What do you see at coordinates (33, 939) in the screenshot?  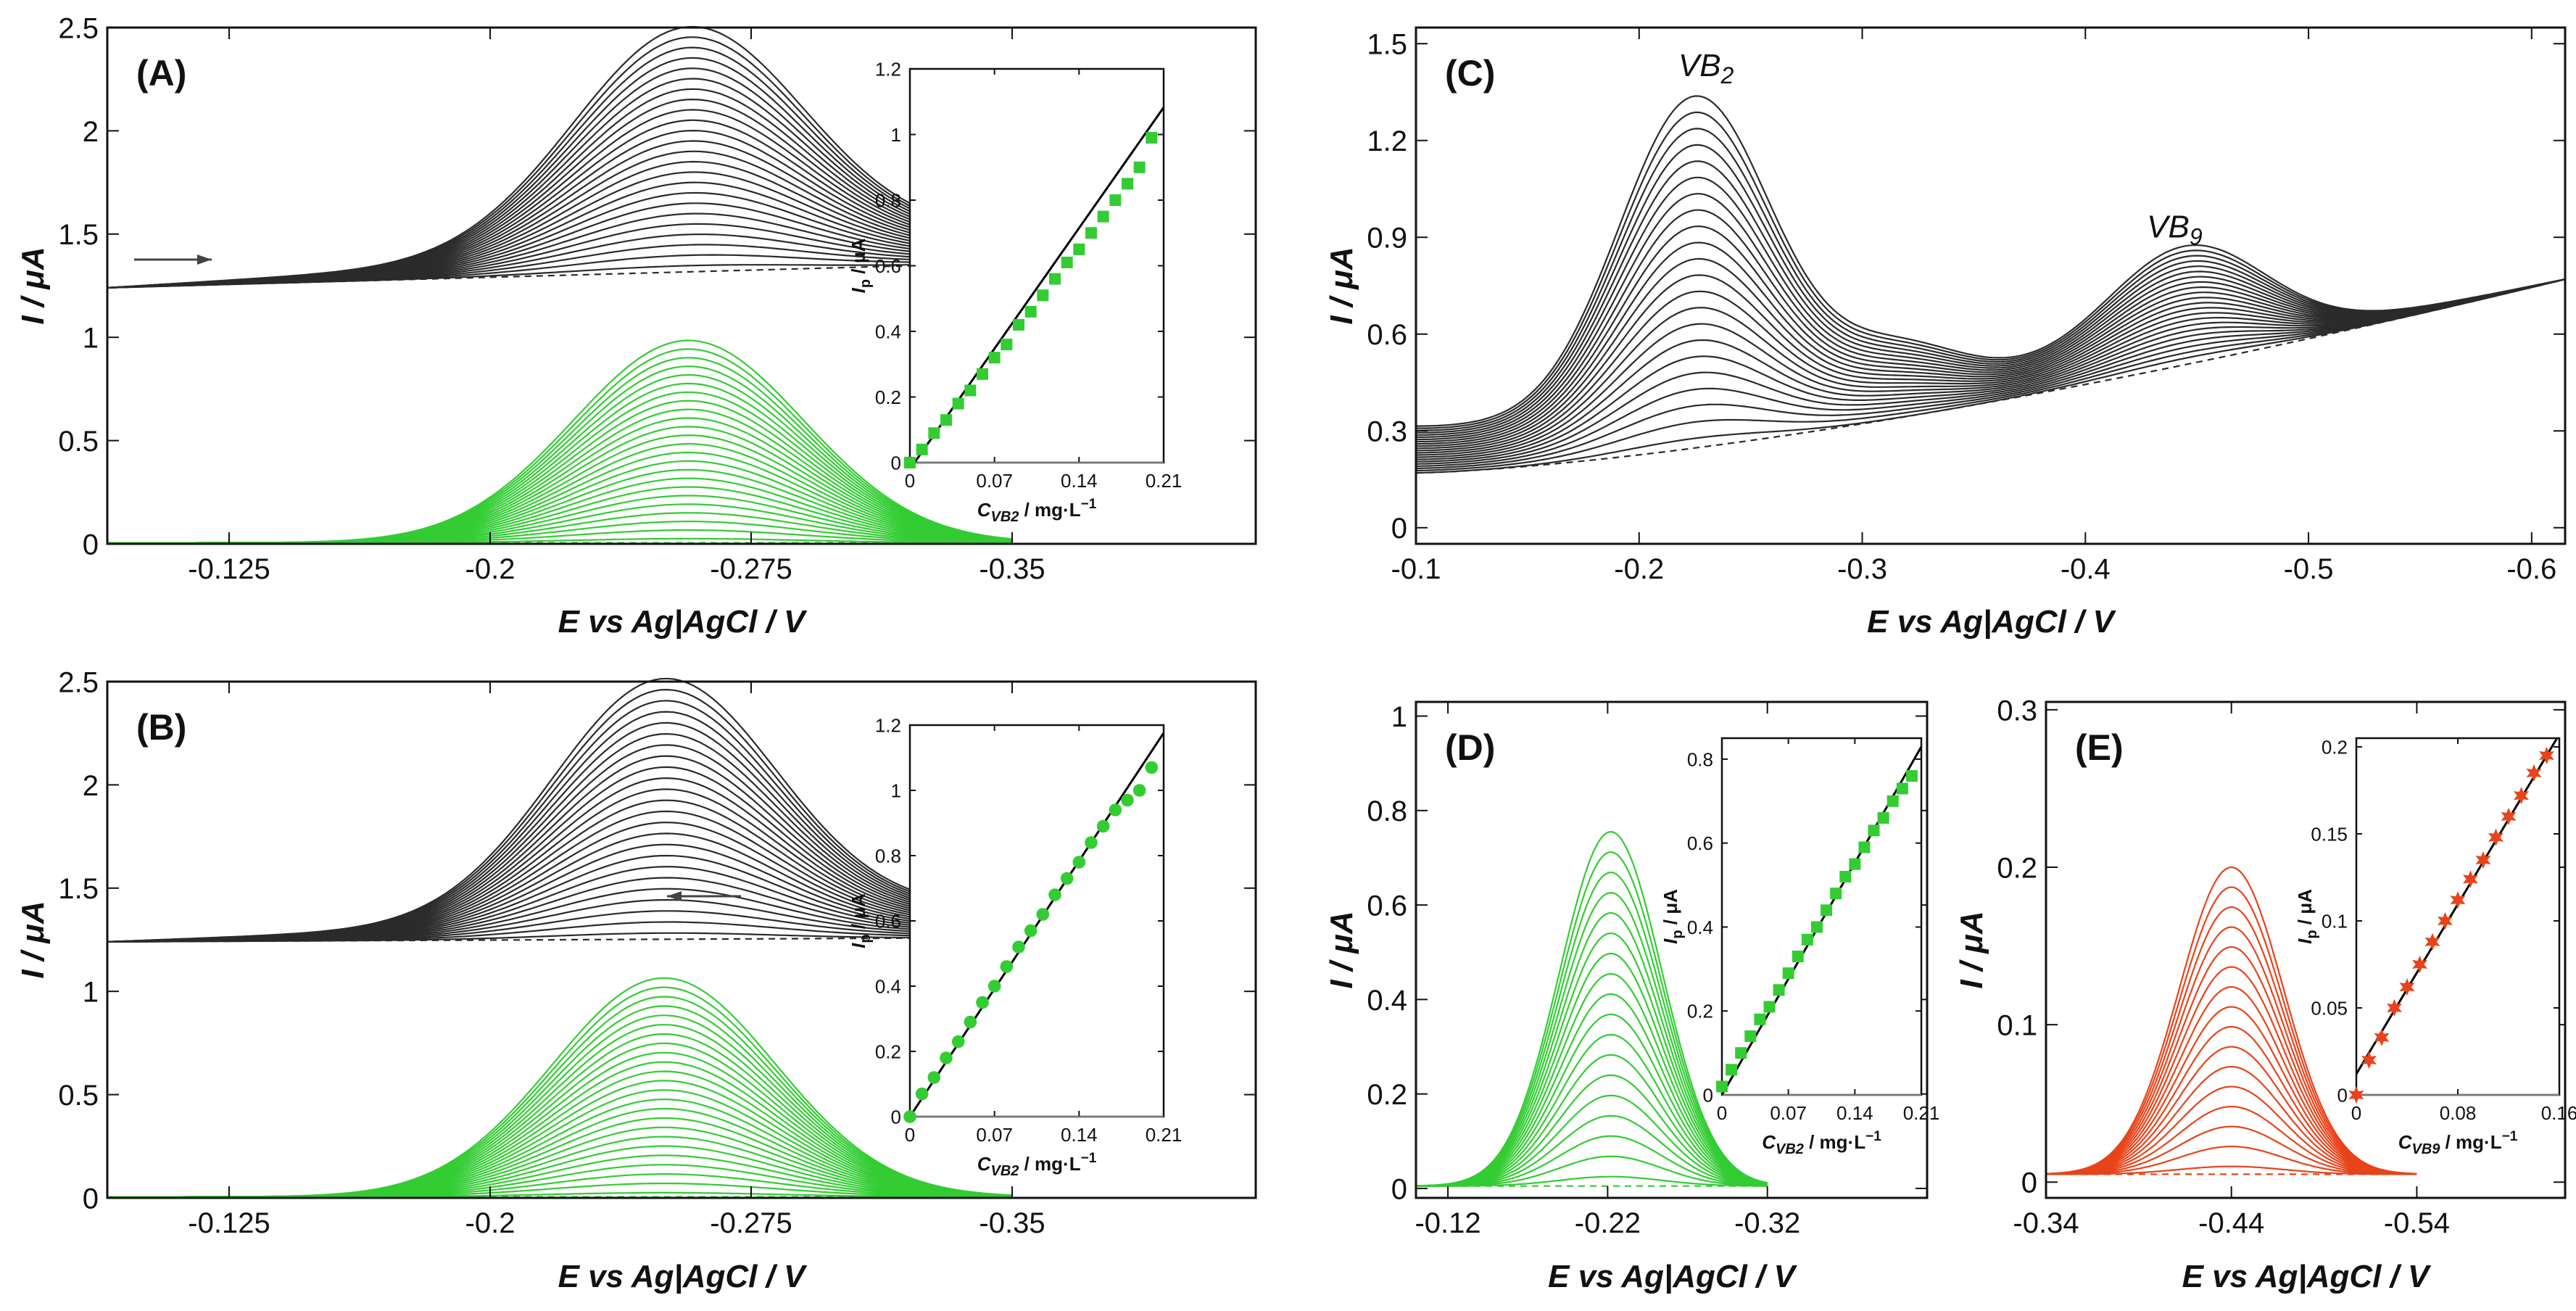 I see `y-axis-title: I / μA` at bounding box center [33, 939].